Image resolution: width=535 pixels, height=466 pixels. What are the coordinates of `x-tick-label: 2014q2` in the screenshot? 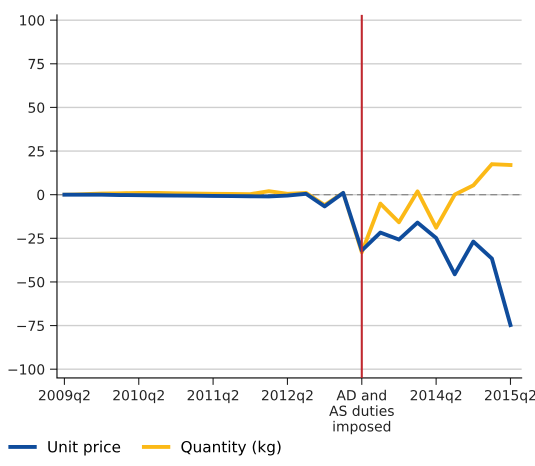 It's located at (436, 397).